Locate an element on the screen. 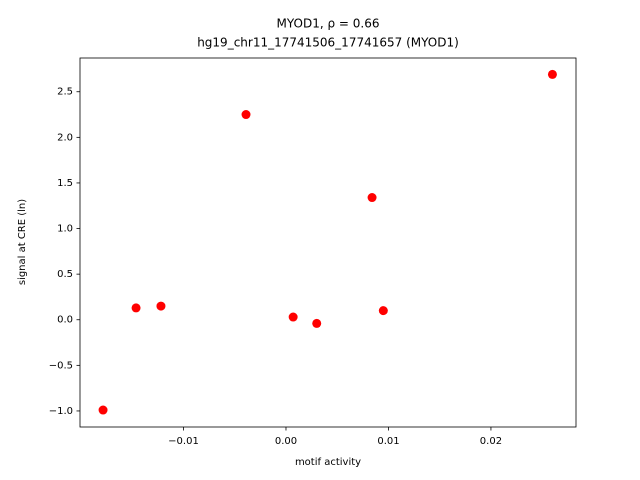  x-tick-label: 0.00 is located at coordinates (286, 441).